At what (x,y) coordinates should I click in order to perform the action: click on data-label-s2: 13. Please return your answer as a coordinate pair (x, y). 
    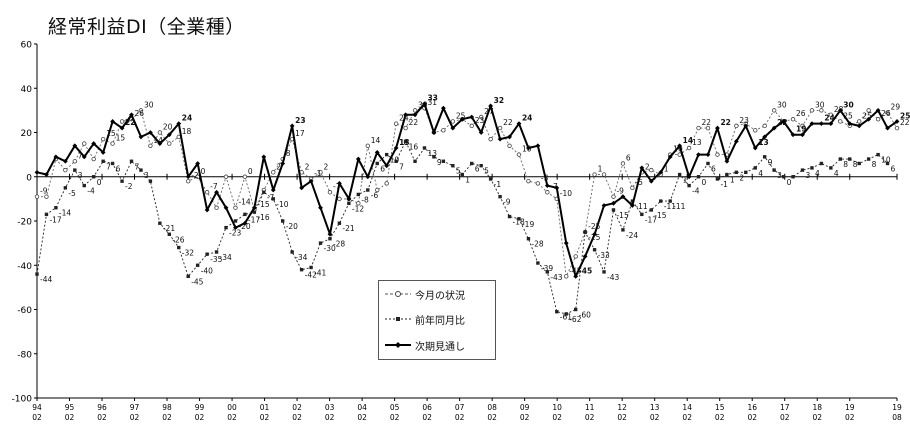
    Looking at the image, I should click on (404, 142).